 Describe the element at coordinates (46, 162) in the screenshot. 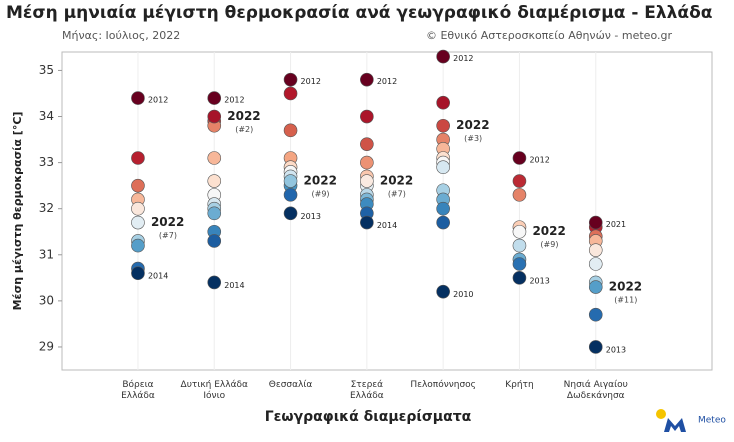

I see `y-tick-label: 33` at that location.